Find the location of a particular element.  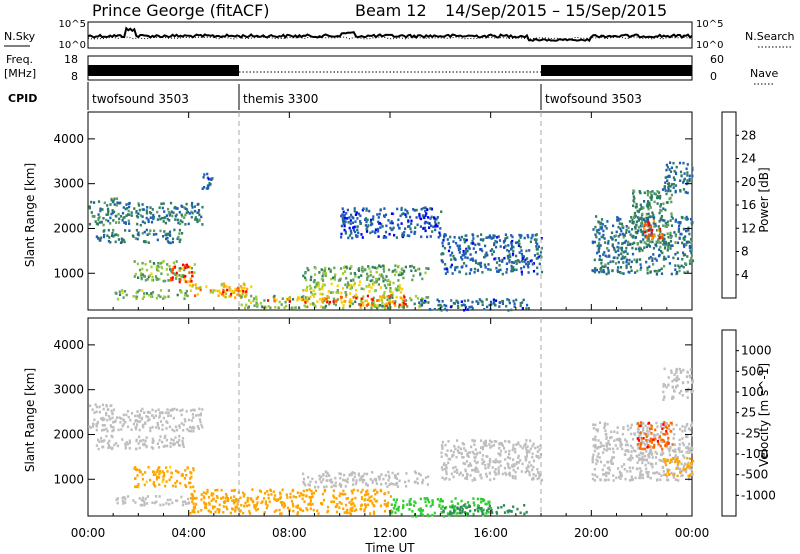

nave-tick-top: 60 is located at coordinates (717, 59).